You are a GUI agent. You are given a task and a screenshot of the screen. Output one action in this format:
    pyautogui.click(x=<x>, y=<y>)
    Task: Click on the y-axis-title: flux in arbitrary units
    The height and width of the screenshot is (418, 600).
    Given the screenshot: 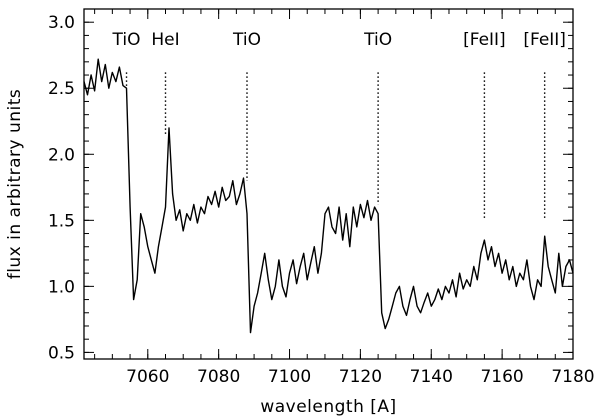 What is the action you would take?
    pyautogui.click(x=15, y=184)
    